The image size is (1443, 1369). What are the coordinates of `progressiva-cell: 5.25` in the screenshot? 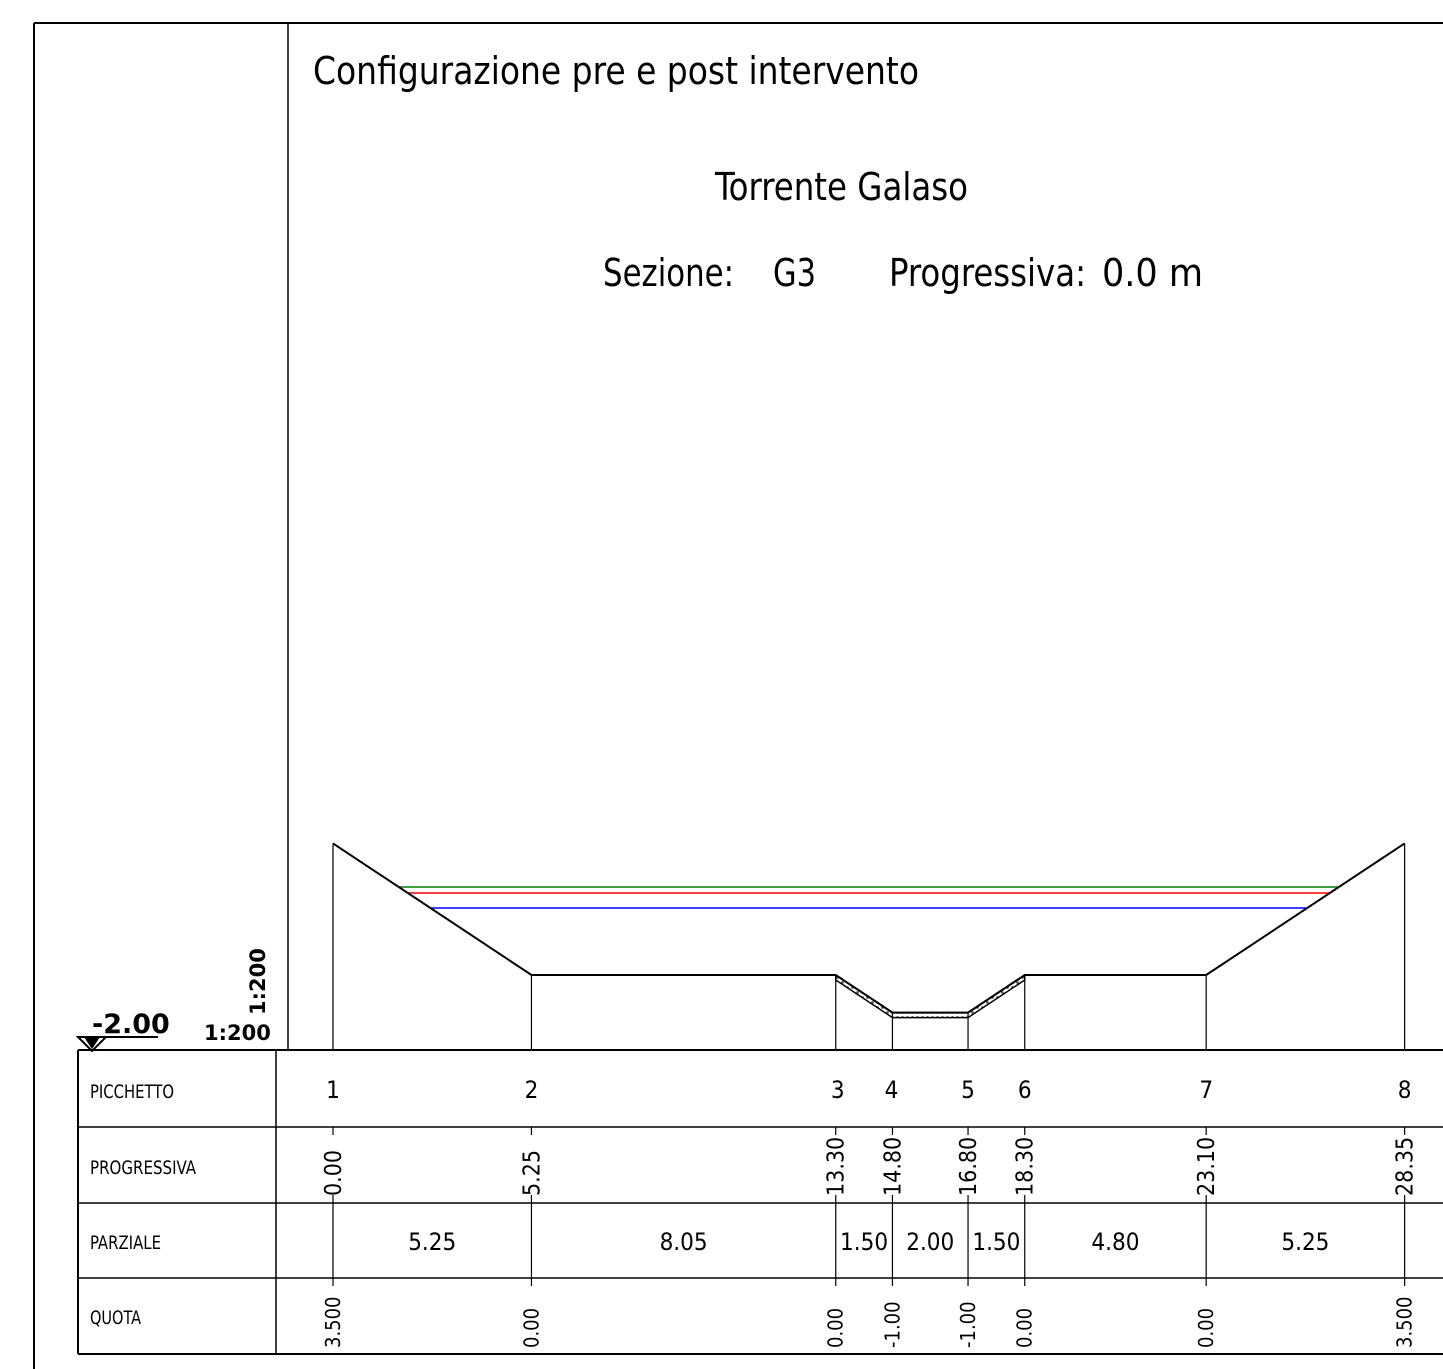 It's located at (532, 1173).